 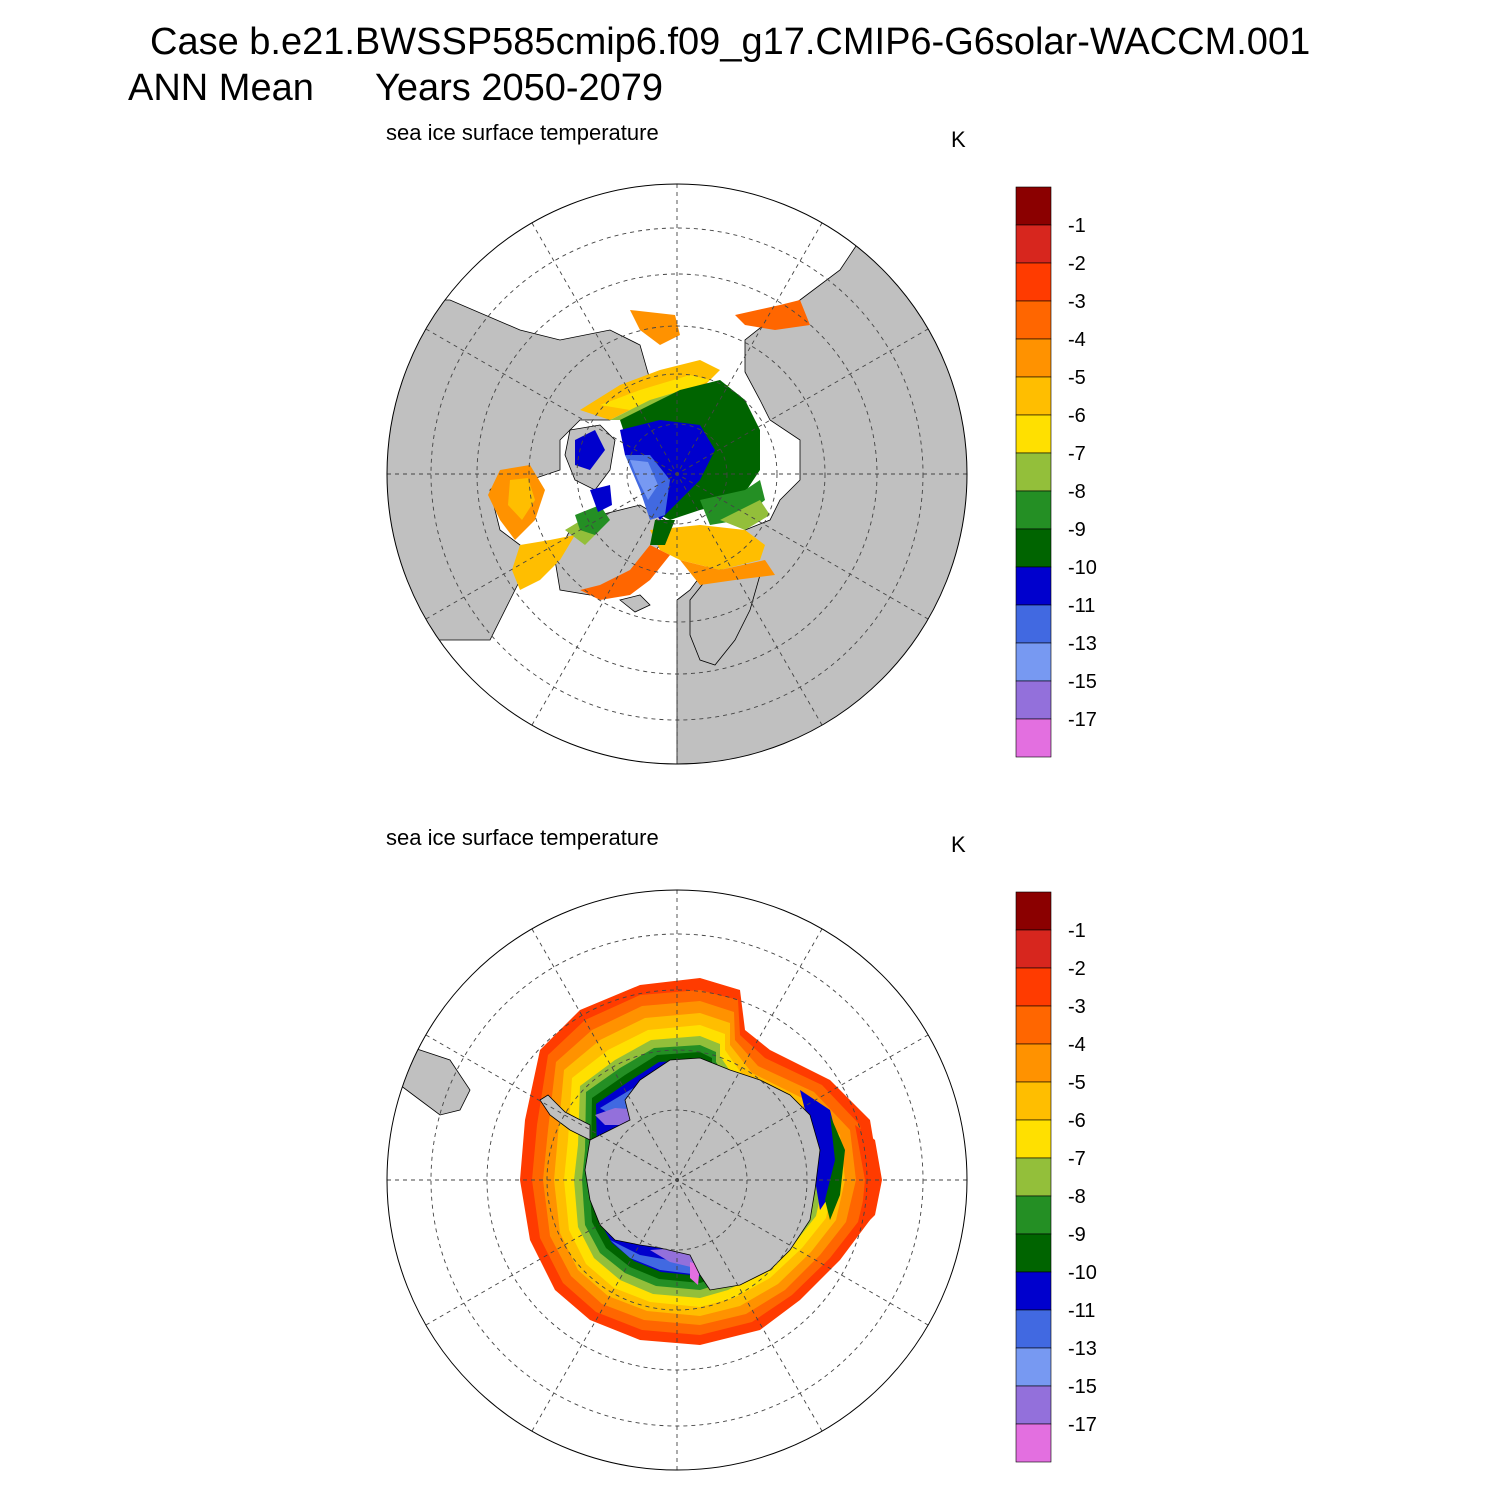 I want to click on north-colorbar-tick-label: -13, so click(x=1082, y=644).